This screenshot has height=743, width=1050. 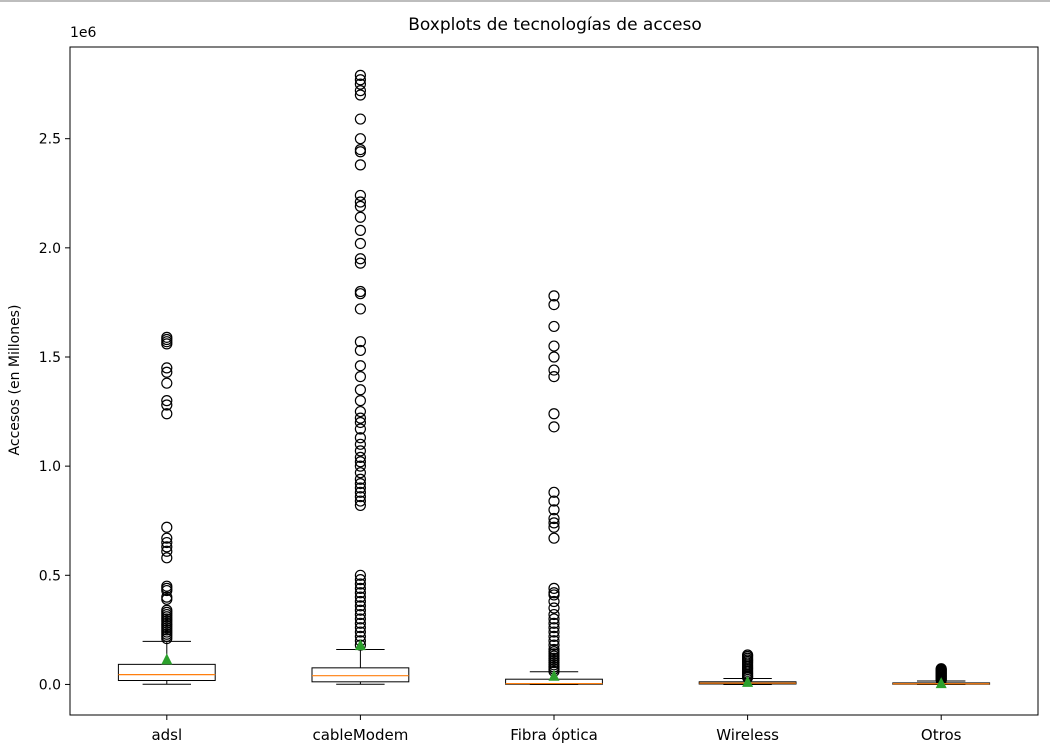 I want to click on x-tick-label: Fibra óptica, so click(x=554, y=734).